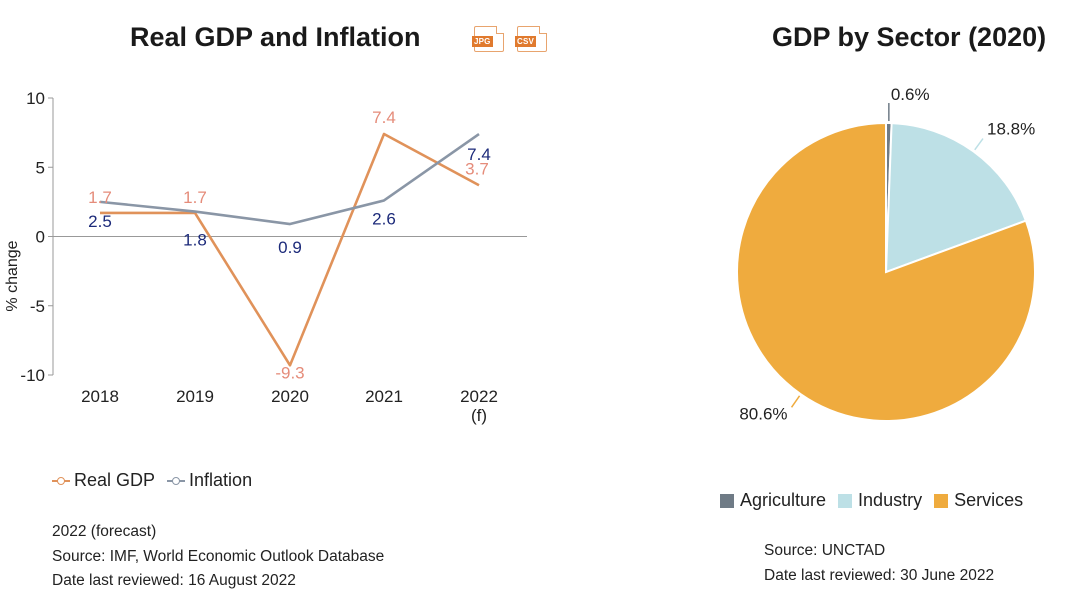 The width and height of the screenshot is (1075, 605). What do you see at coordinates (890, 500) in the screenshot?
I see `legend-label-industry: Industry` at bounding box center [890, 500].